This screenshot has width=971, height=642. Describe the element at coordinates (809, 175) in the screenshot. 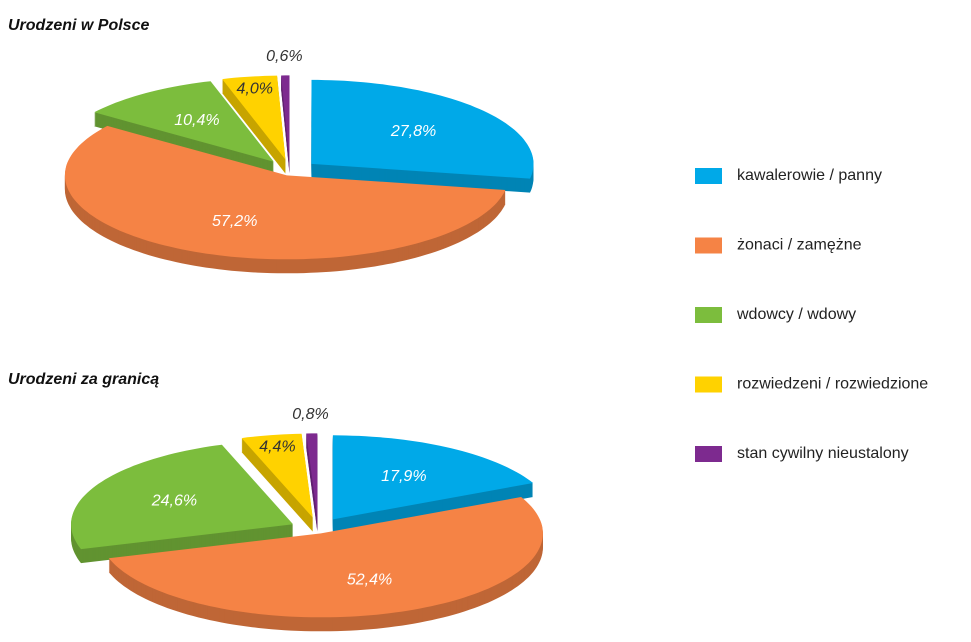

I see `legend-label: kawalerowie / panny` at that location.